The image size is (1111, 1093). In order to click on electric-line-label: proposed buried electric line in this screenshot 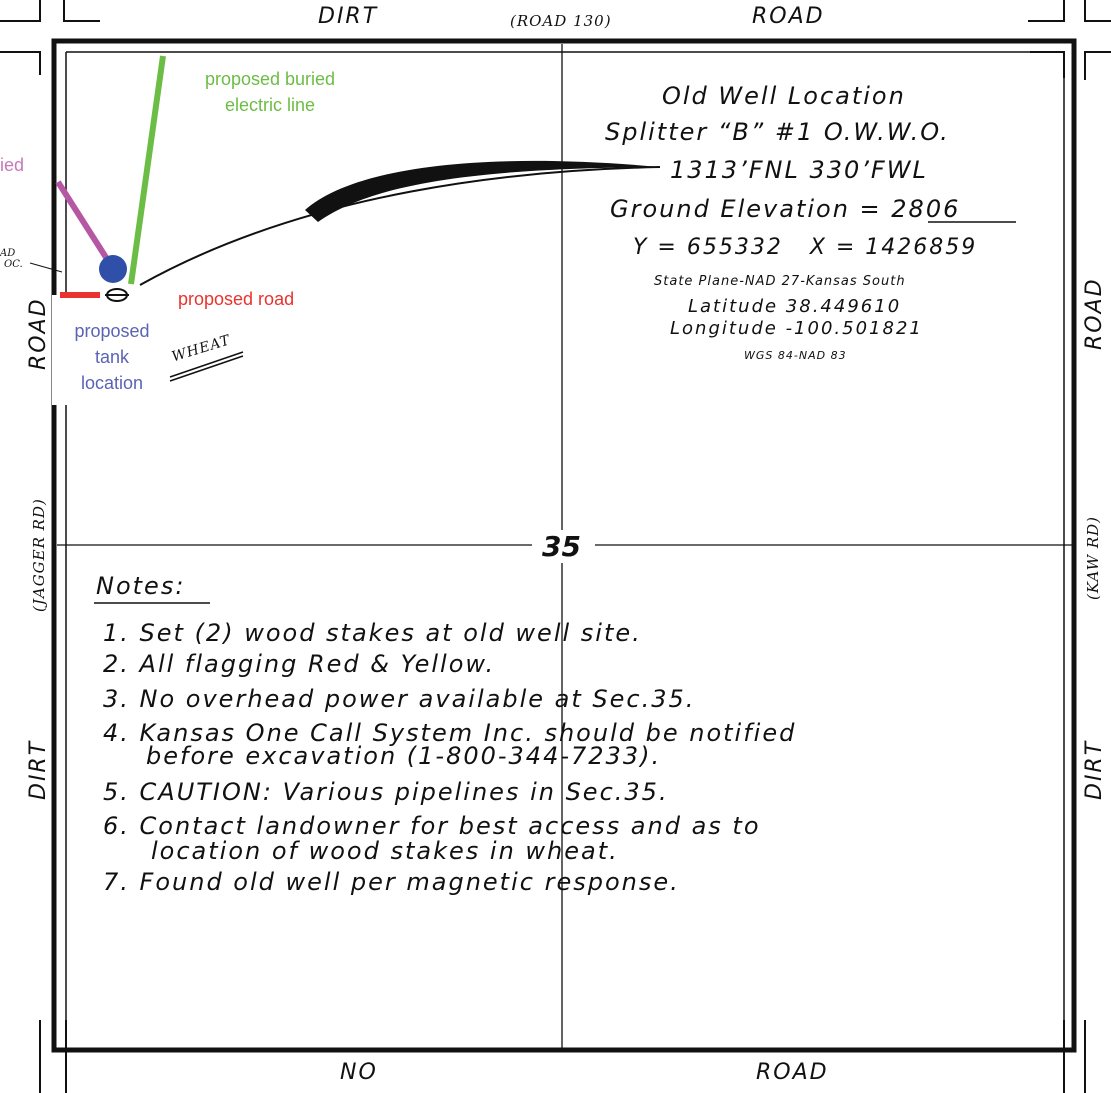, I will do `click(270, 92)`.